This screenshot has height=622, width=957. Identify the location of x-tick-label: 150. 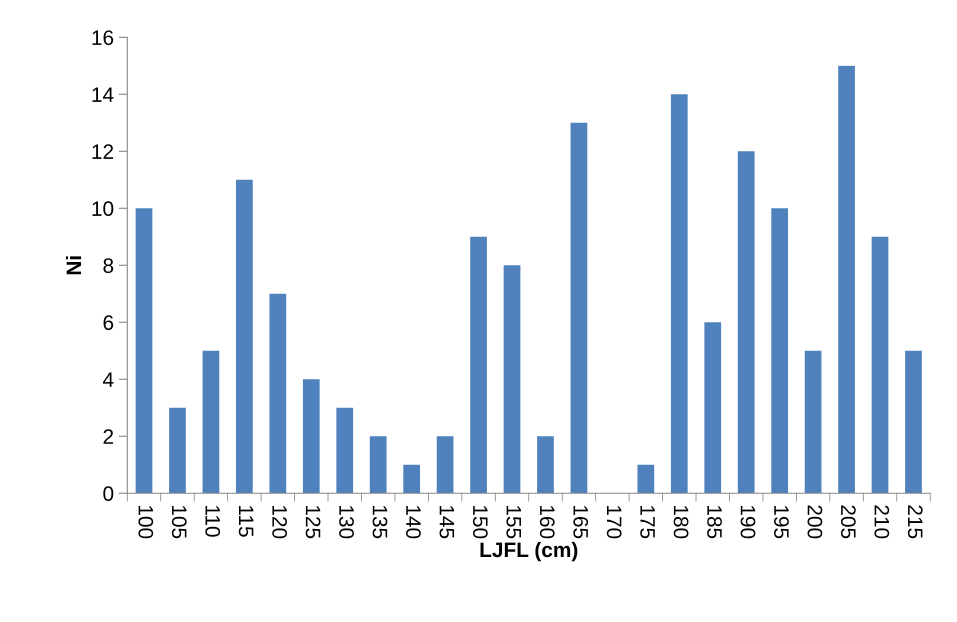
(480, 522).